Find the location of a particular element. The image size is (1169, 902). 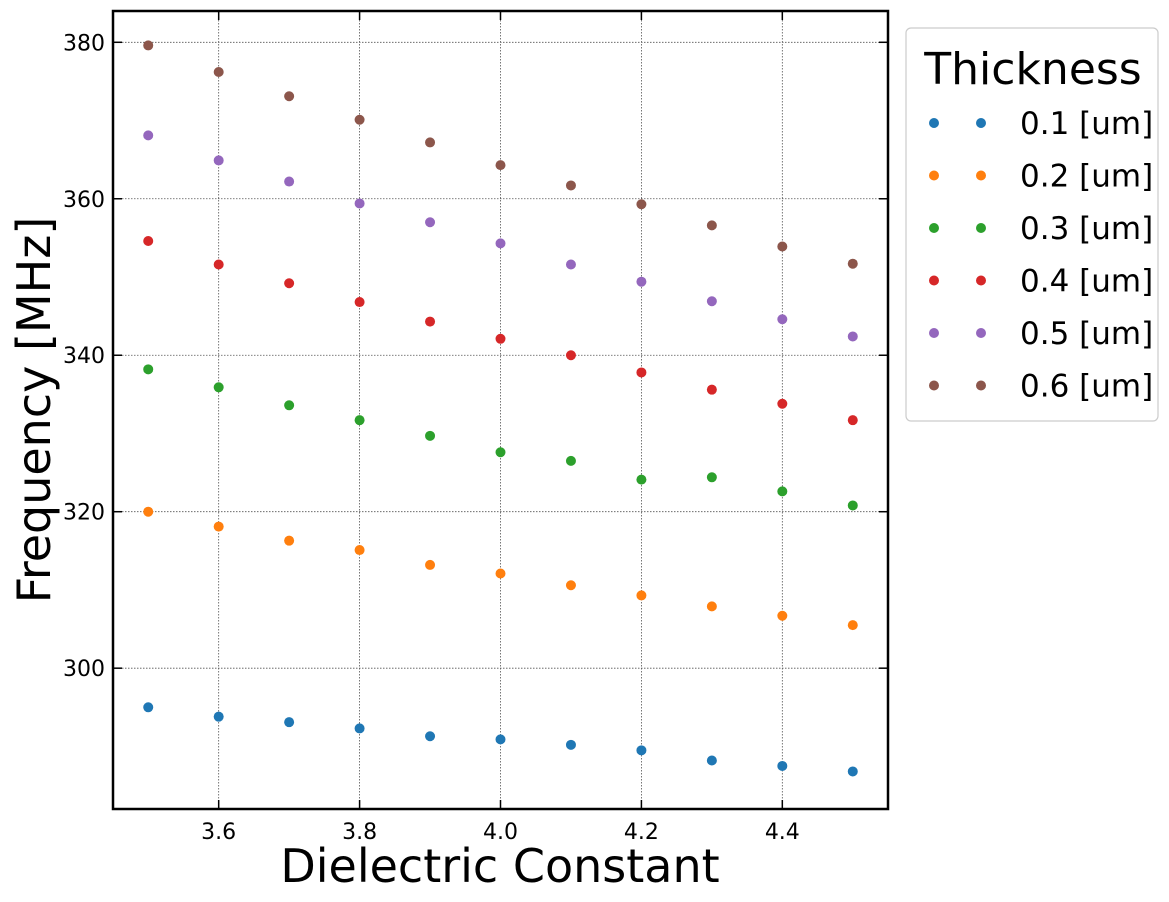

legend-entry: 0.6 [um] is located at coordinates (1041, 387).